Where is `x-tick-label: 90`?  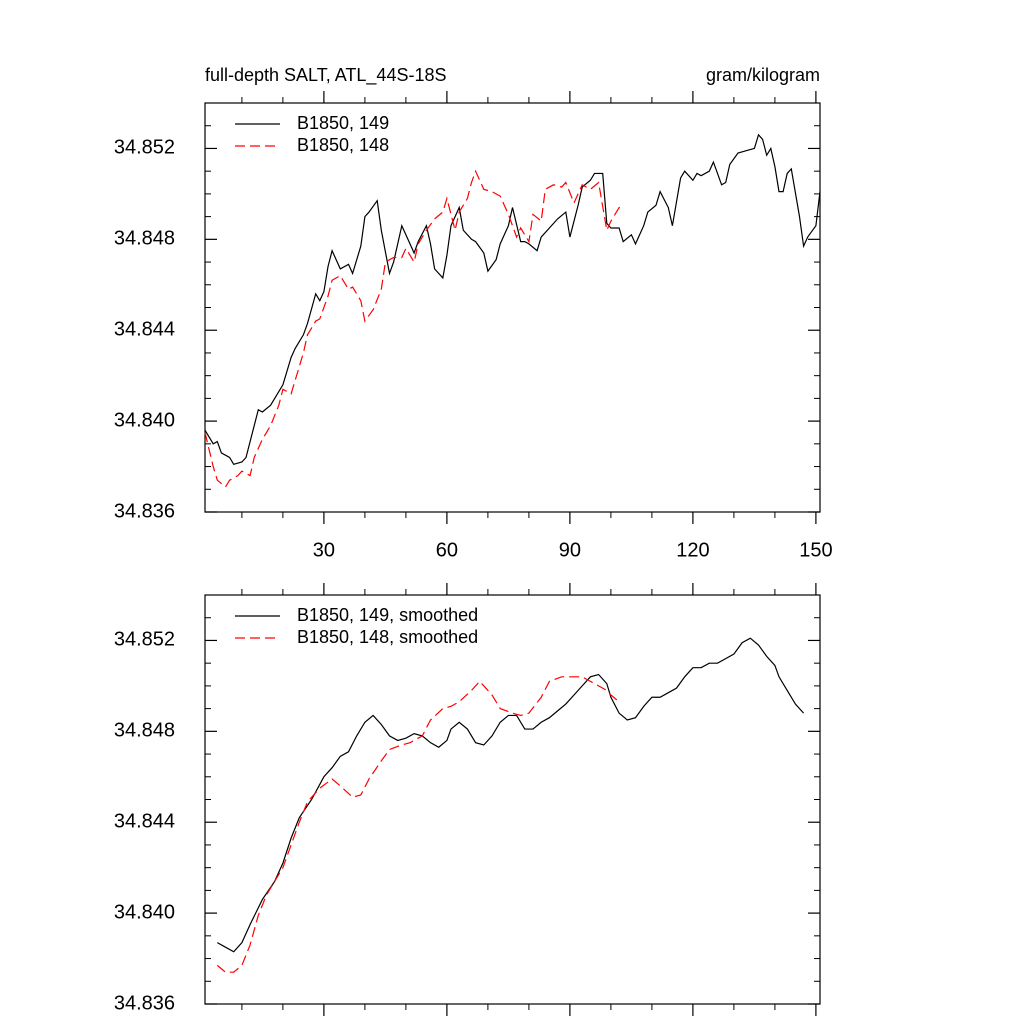 x-tick-label: 90 is located at coordinates (570, 550).